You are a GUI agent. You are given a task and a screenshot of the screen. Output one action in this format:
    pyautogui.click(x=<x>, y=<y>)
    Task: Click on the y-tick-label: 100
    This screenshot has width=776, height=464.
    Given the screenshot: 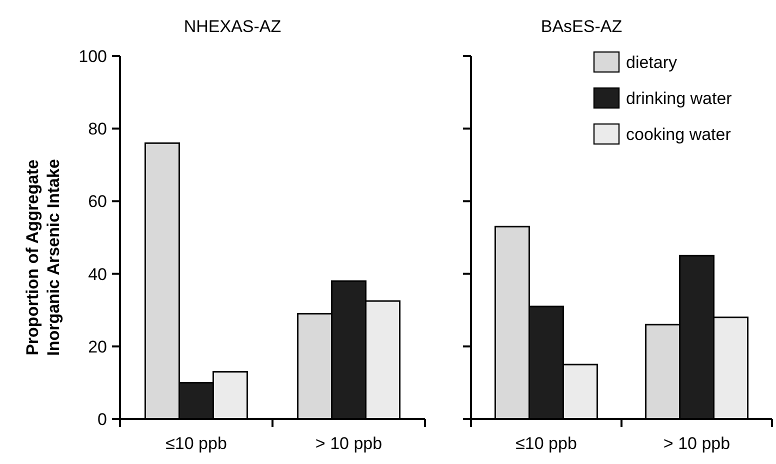 What is the action you would take?
    pyautogui.click(x=92, y=56)
    